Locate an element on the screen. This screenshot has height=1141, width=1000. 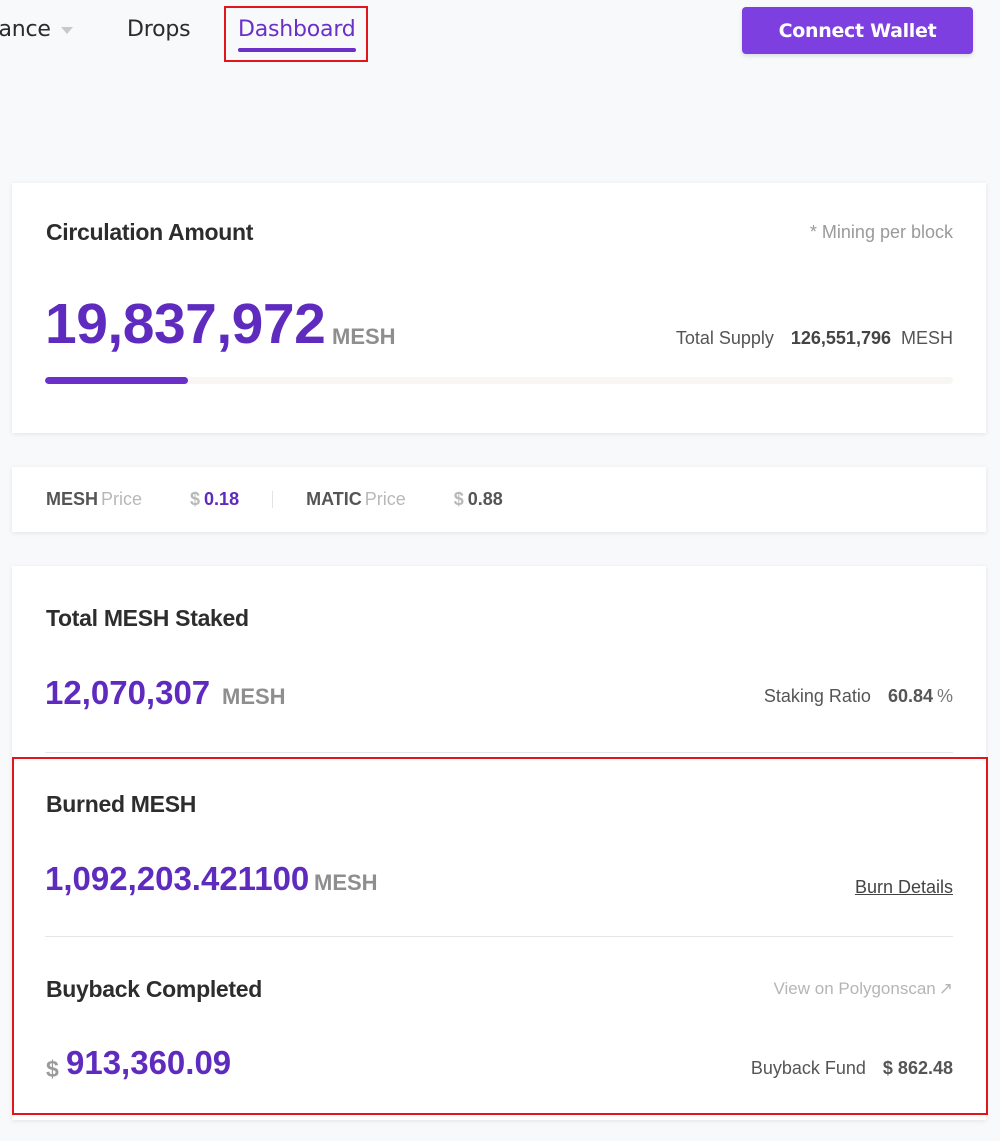
matic-price-symbol: MATIC is located at coordinates (334, 499).